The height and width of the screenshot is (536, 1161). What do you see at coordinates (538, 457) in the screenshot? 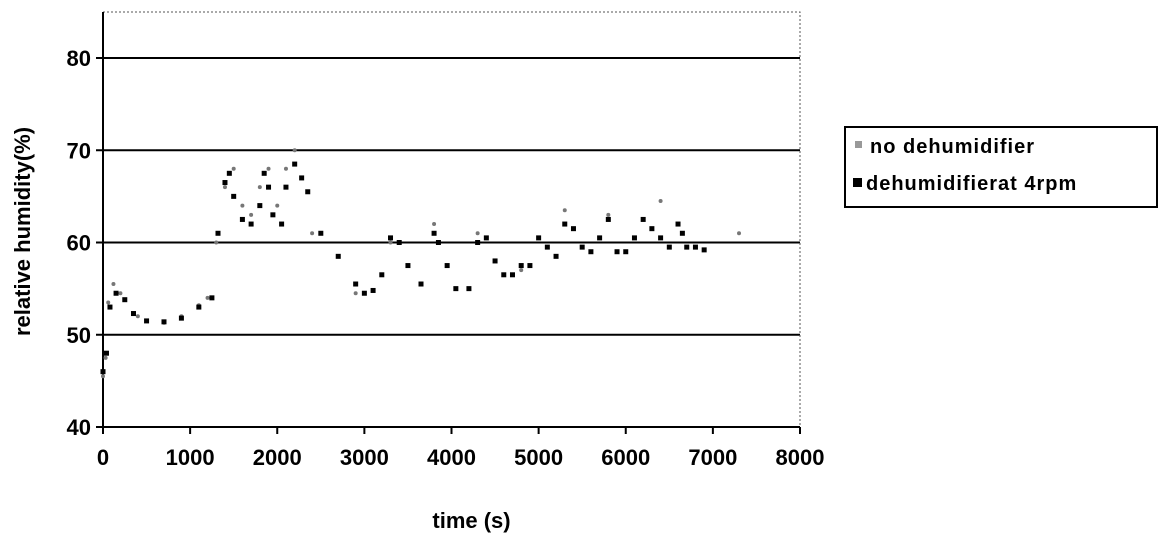
I see `x-tick-label: 5000` at bounding box center [538, 457].